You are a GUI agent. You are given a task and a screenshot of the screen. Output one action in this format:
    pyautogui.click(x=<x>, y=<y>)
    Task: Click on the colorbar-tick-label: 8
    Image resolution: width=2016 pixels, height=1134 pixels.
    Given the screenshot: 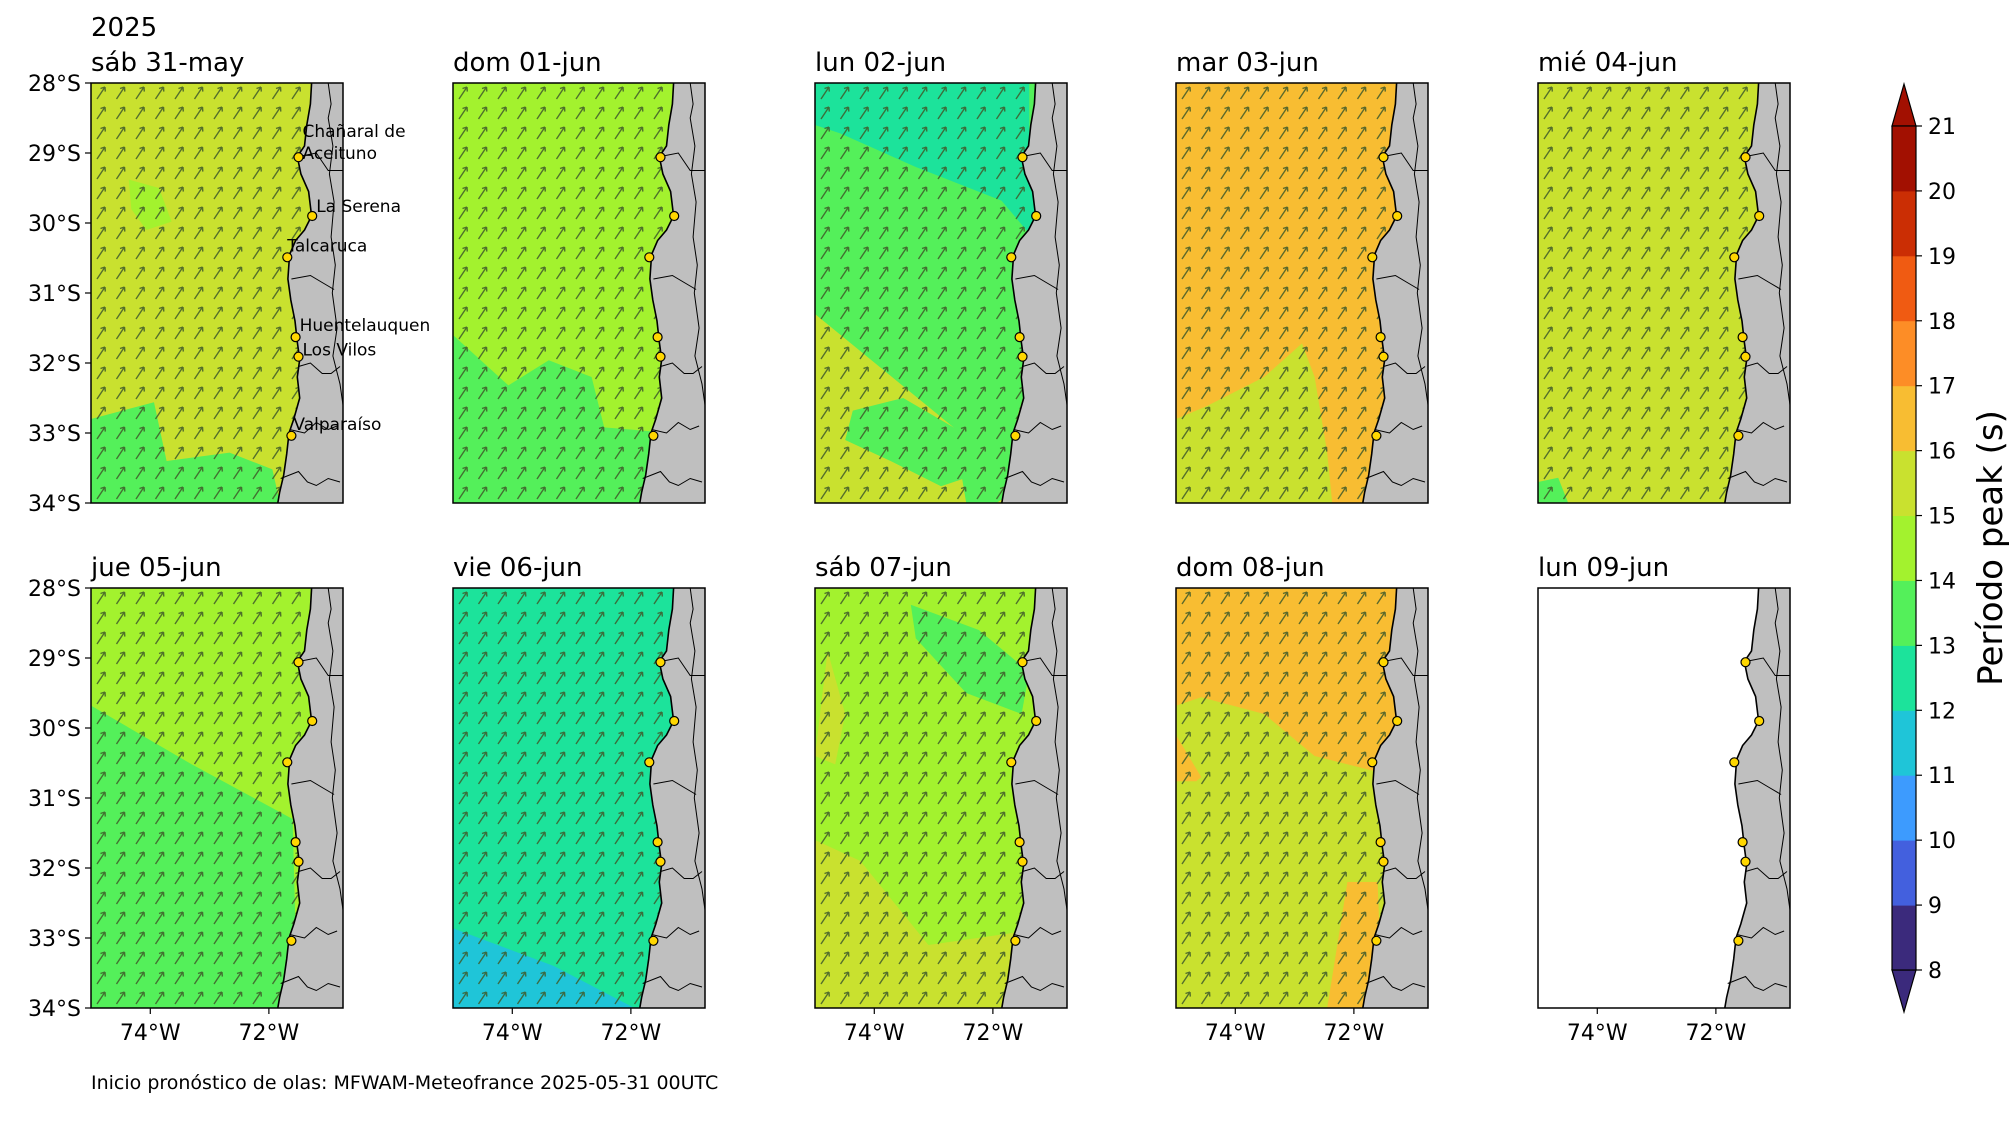 What is the action you would take?
    pyautogui.click(x=1935, y=971)
    